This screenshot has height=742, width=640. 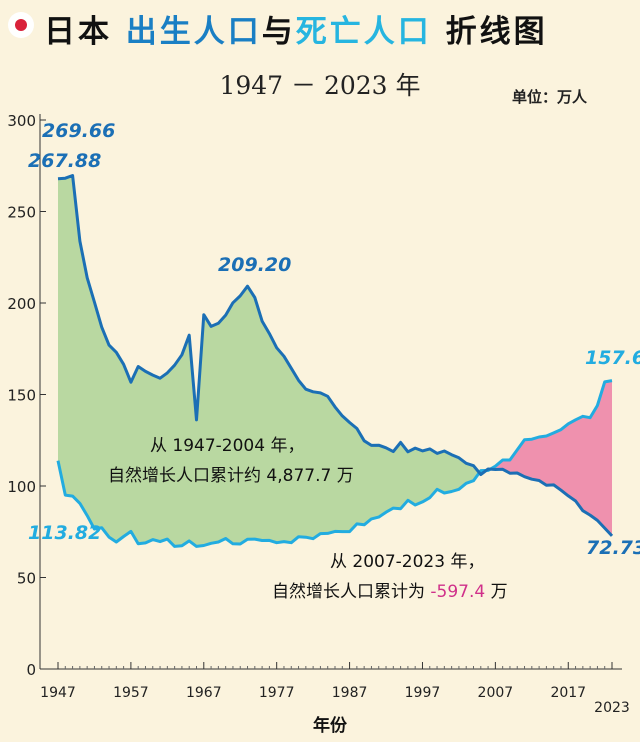 What do you see at coordinates (58, 693) in the screenshot?
I see `x-tick-label: 1947` at bounding box center [58, 693].